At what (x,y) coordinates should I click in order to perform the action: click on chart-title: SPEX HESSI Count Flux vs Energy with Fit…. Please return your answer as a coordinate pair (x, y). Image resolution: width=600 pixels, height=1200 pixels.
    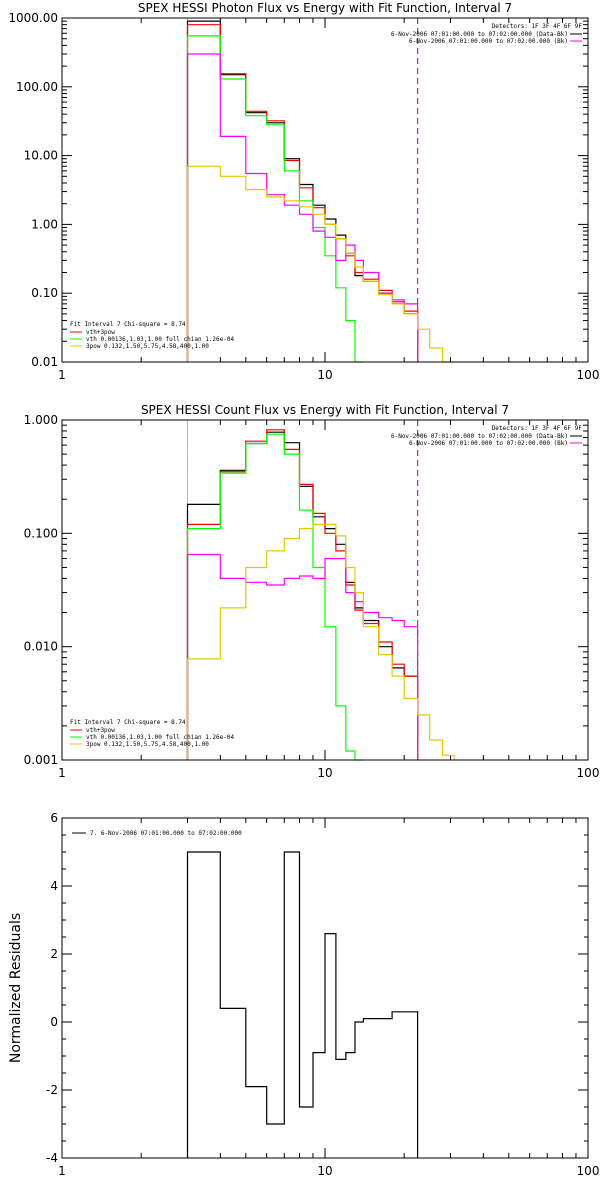
    Looking at the image, I should click on (325, 410).